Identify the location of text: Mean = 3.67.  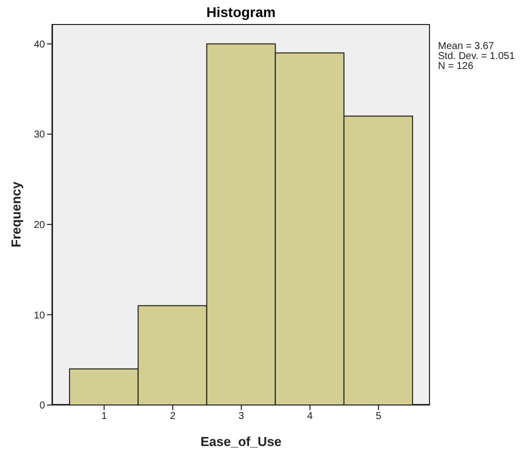
(466, 46).